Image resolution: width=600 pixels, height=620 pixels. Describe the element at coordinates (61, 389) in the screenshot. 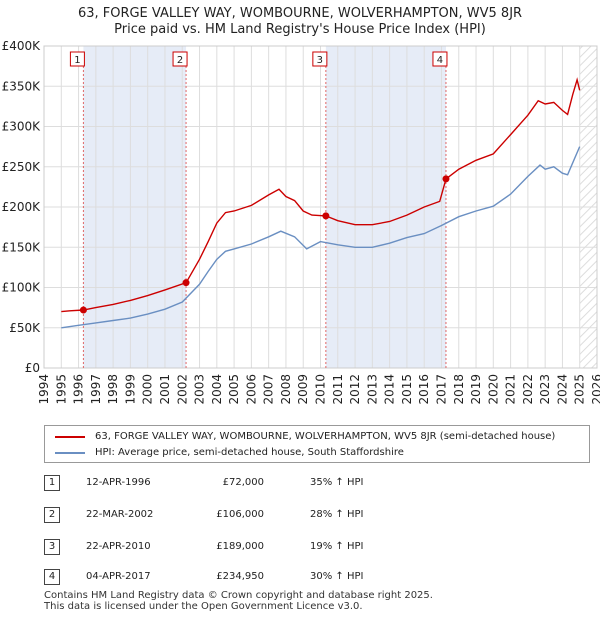

I see `x-tick-label: 1995` at that location.